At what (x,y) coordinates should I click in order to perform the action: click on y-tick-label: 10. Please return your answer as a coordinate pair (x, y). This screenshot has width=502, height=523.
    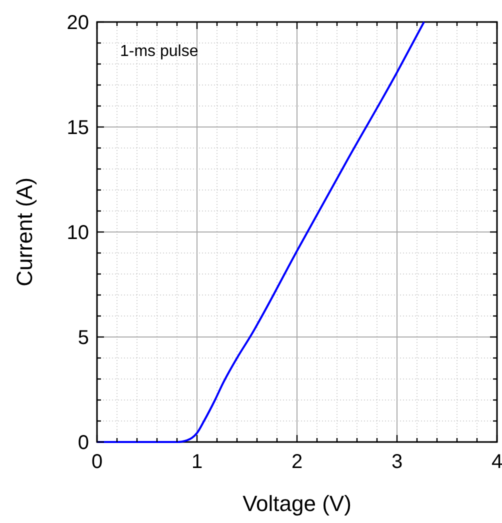
    Looking at the image, I should click on (77, 233).